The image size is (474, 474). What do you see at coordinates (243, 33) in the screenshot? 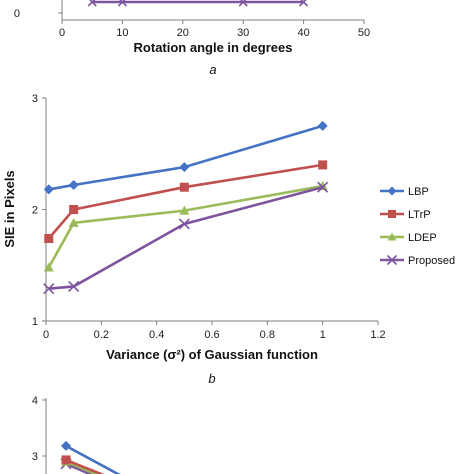
I see `x-tick-label: 30` at bounding box center [243, 33].